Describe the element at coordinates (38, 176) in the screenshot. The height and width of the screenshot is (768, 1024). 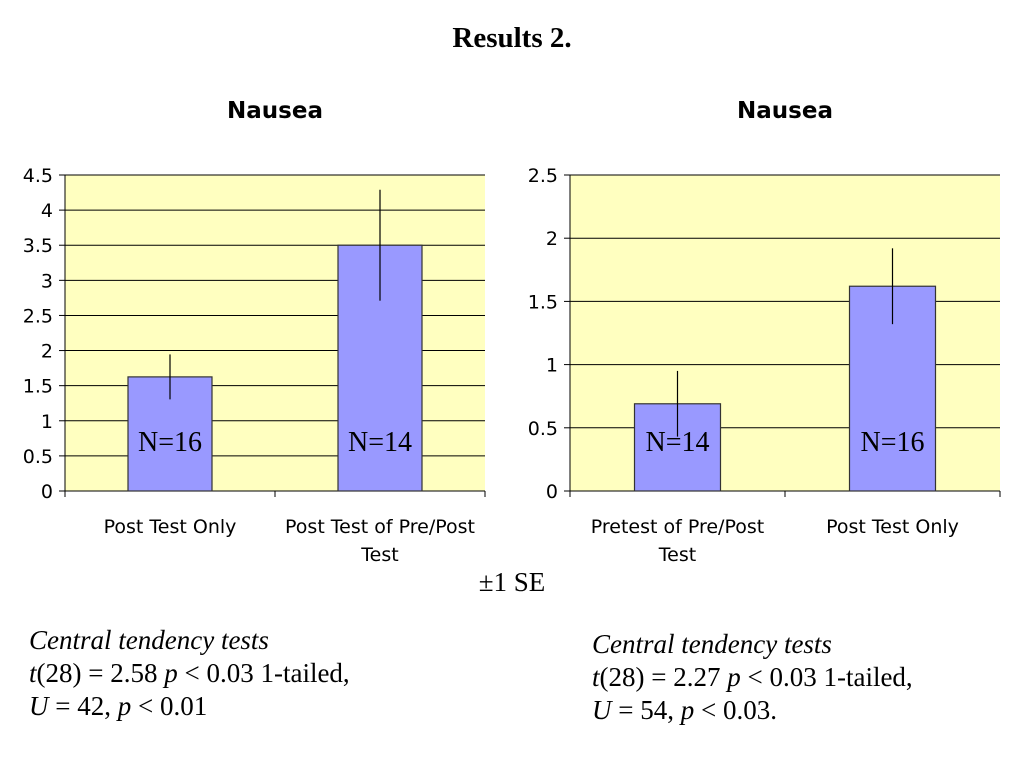
I see `left-chart-ytick-label: 4.5` at that location.